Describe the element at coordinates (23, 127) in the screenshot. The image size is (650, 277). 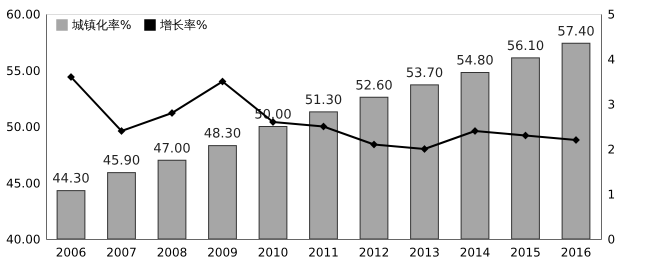
I see `y-tick-label: 50.00` at that location.